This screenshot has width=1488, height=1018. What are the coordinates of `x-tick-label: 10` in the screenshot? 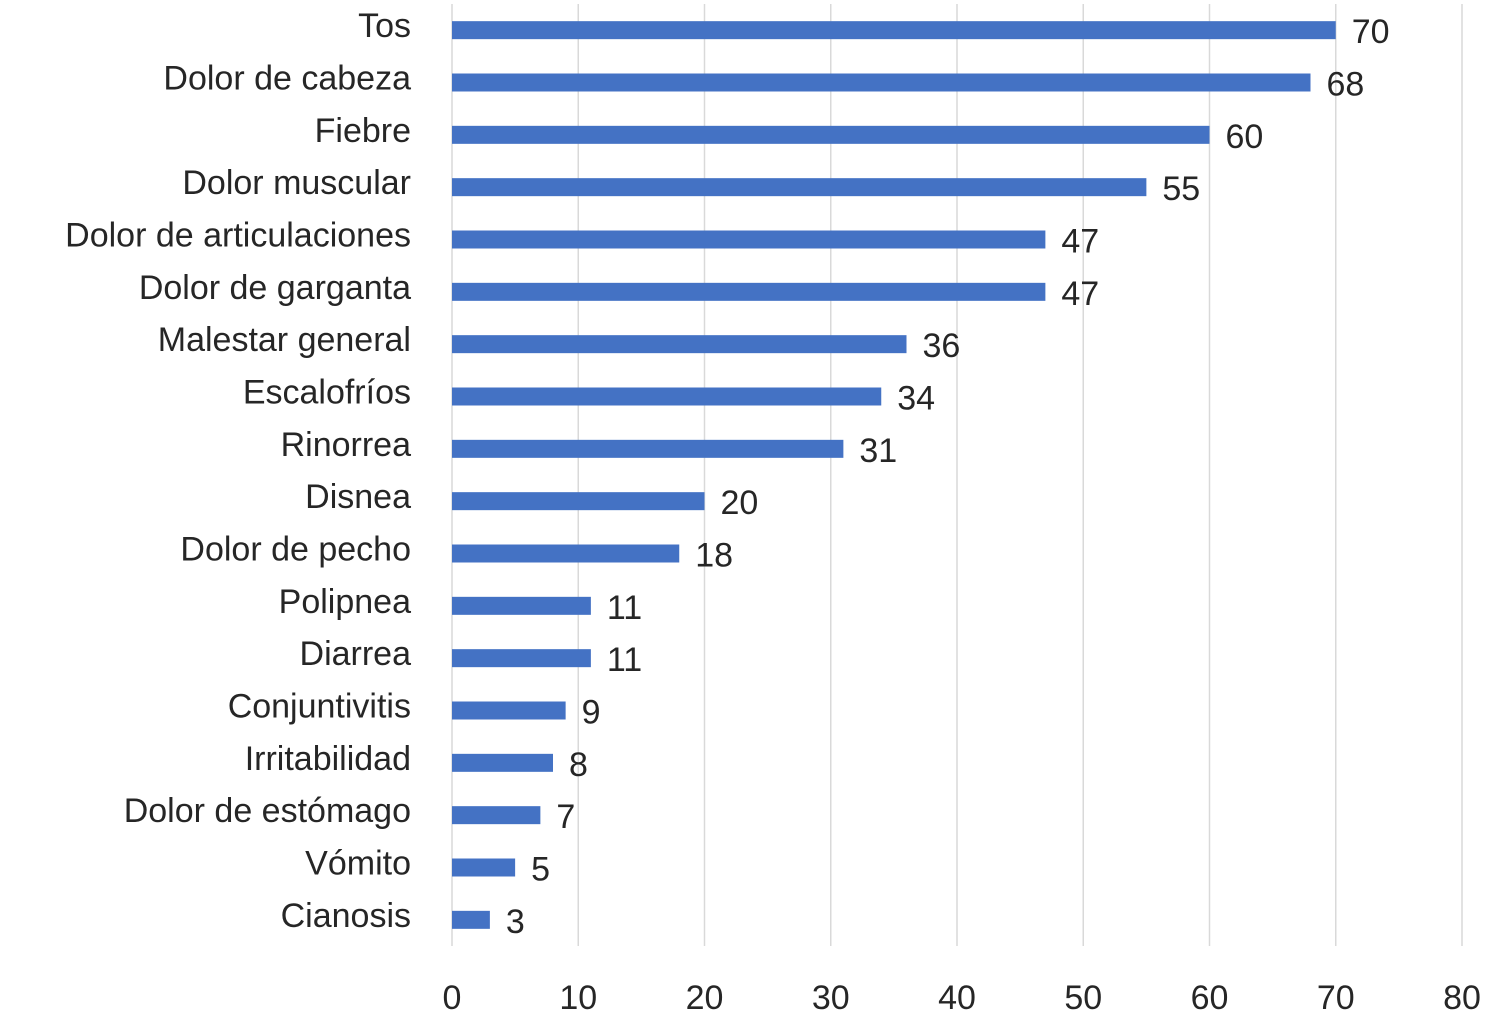 It's located at (578, 998).